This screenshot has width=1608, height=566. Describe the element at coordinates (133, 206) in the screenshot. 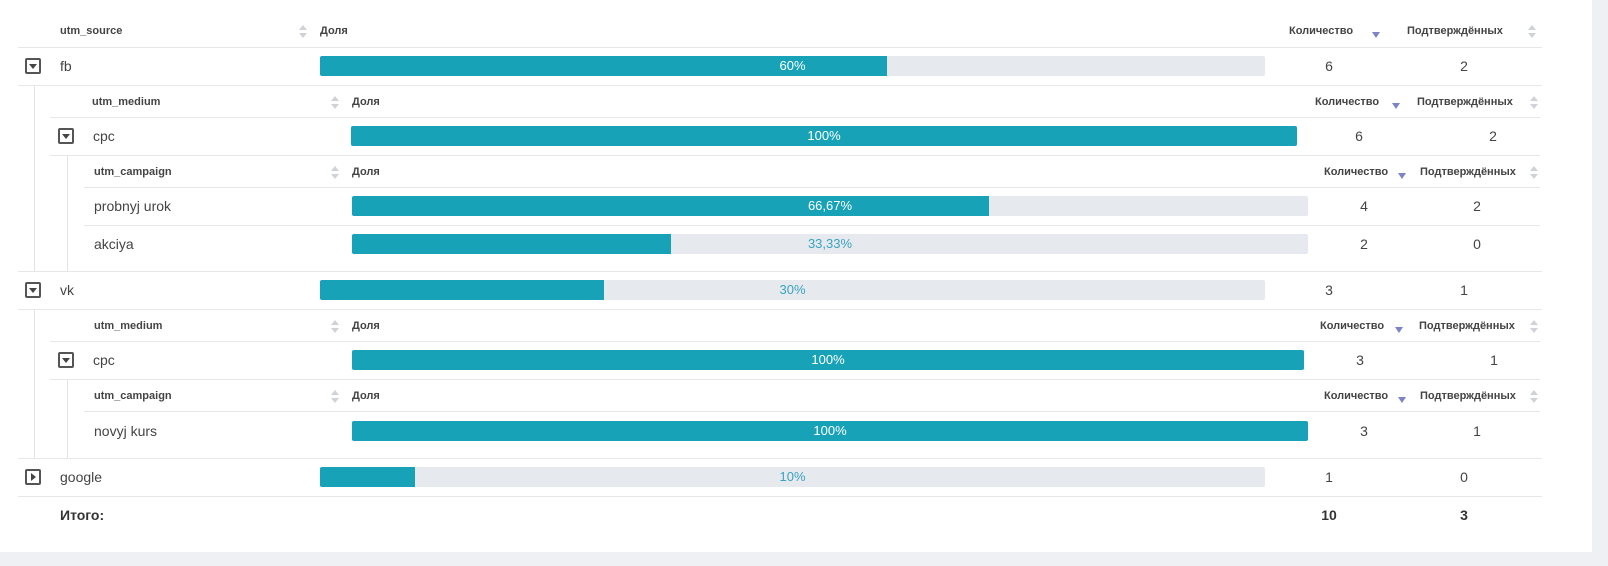

I see `campaign-name: probnyj urok` at that location.